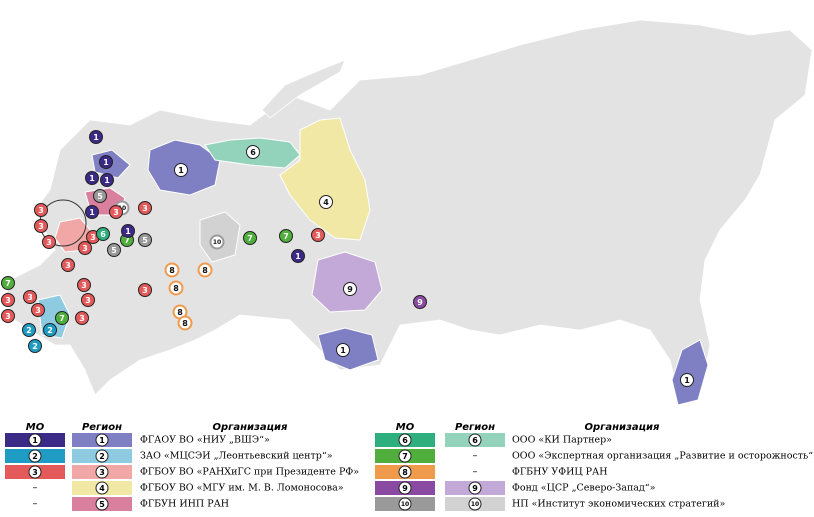 This screenshot has height=517, width=814. I want to click on legend-org: ФГБУН ИНП РАН, so click(184, 504).